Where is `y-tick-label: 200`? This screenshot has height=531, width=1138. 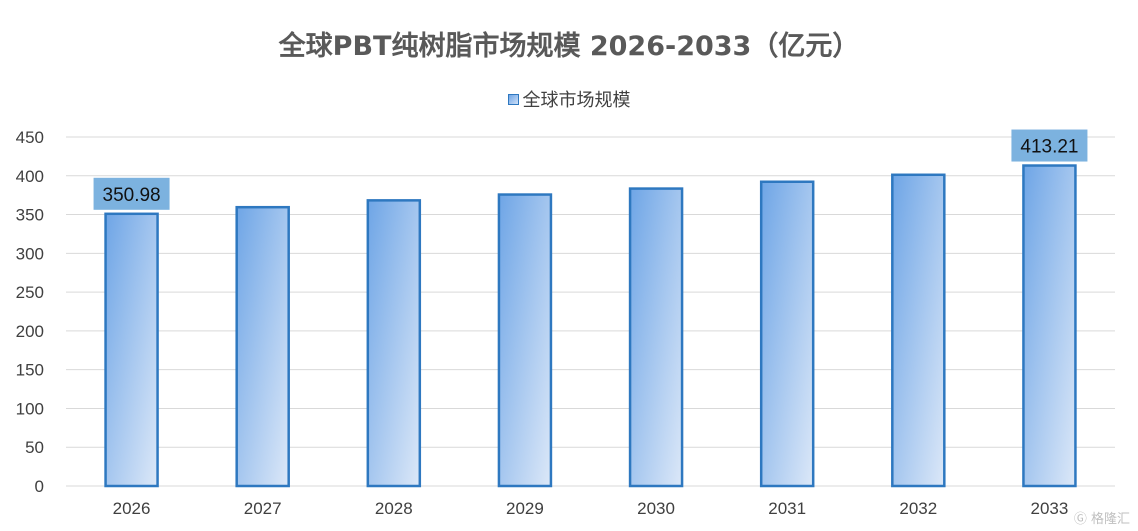
y-tick-label: 200 is located at coordinates (30, 331).